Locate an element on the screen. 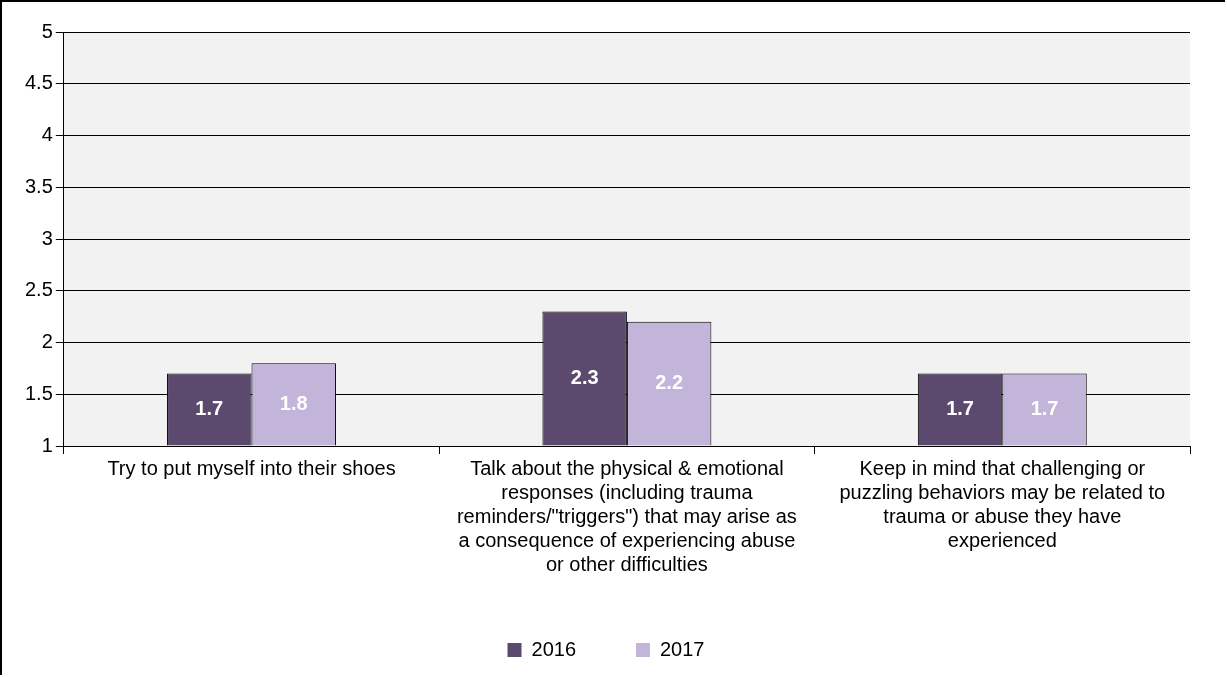  data-label: 2.2 is located at coordinates (669, 382).